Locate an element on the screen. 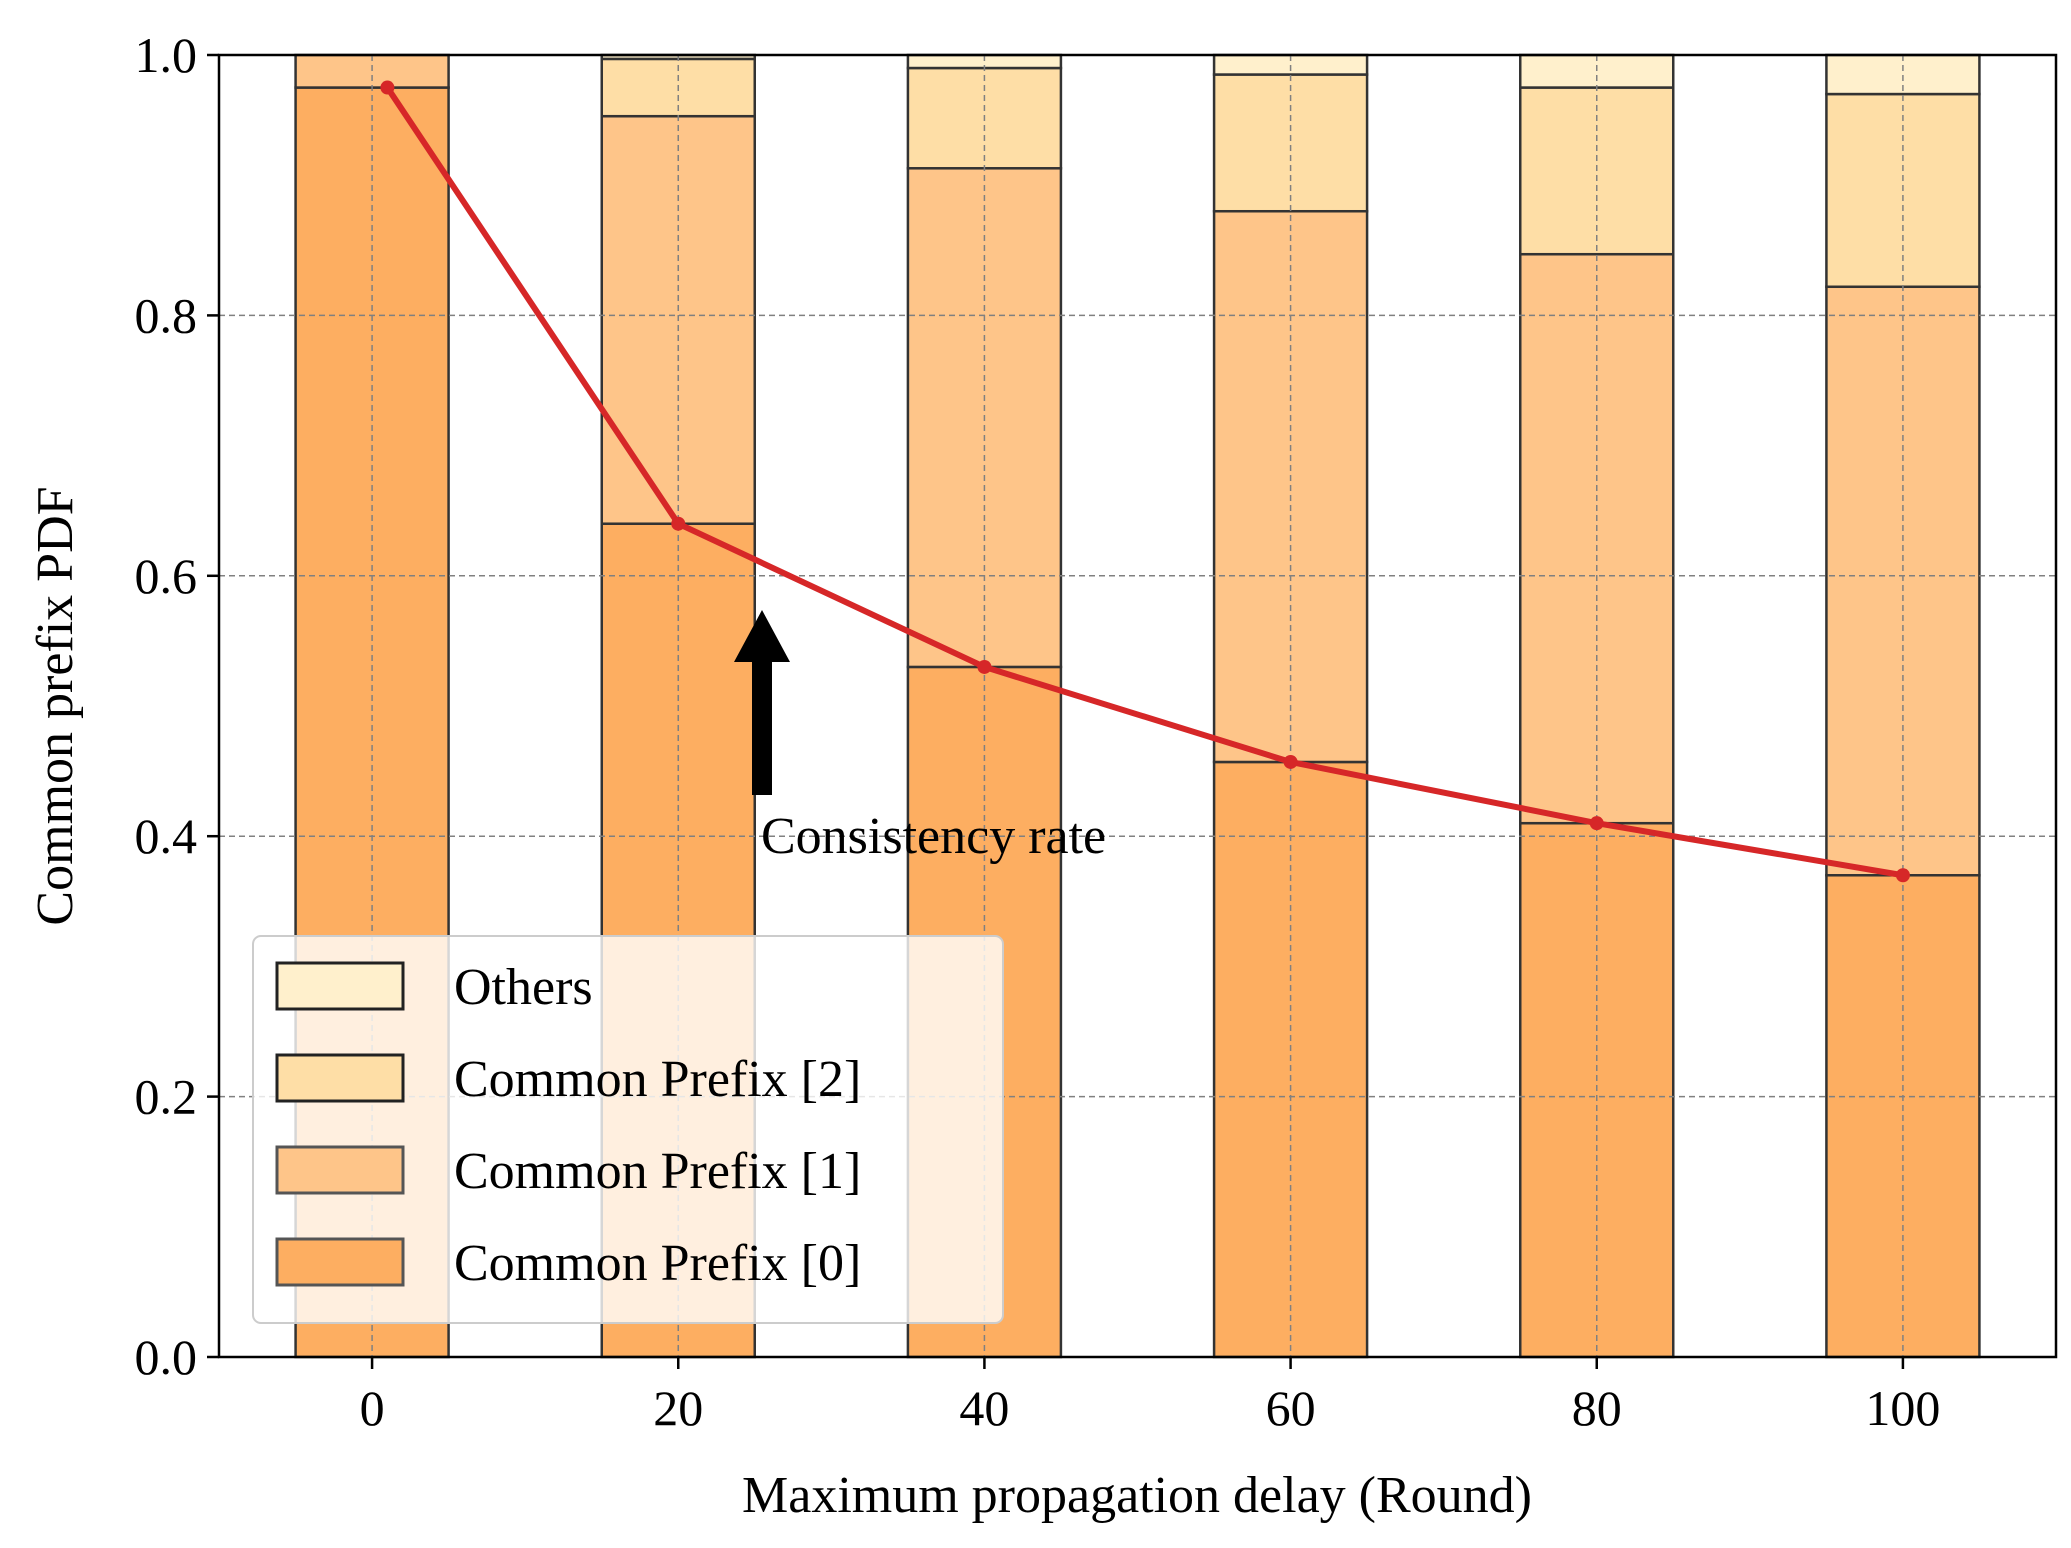  x-tick-label: 0 is located at coordinates (372, 1408).